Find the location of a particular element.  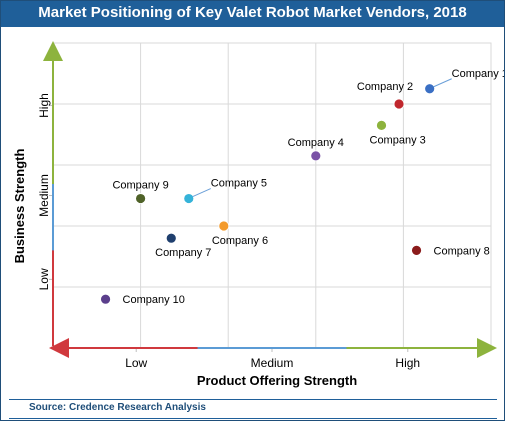

y-level-label: Low is located at coordinates (44, 279).